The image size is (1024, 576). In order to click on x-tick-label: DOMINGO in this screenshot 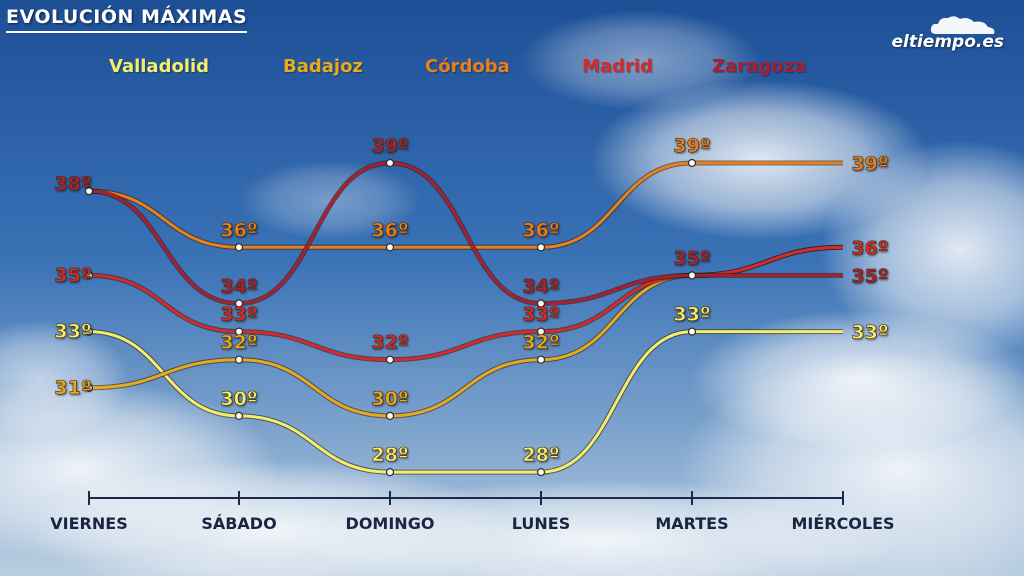, I will do `click(390, 523)`.